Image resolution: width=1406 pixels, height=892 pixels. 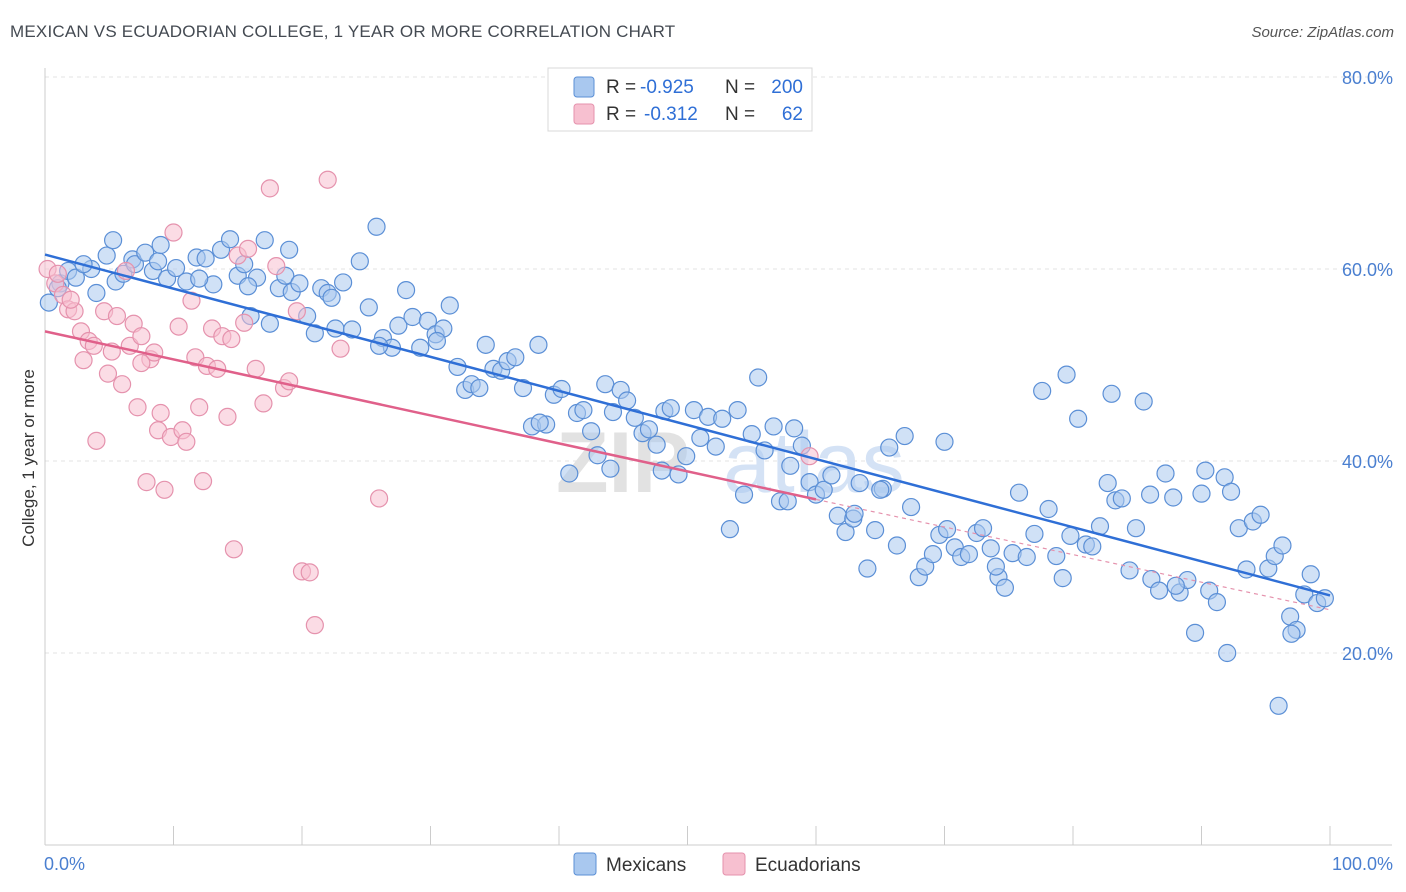 What do you see at coordinates (740, 114) in the screenshot?
I see `legend-n-label-2: N =` at bounding box center [740, 114].